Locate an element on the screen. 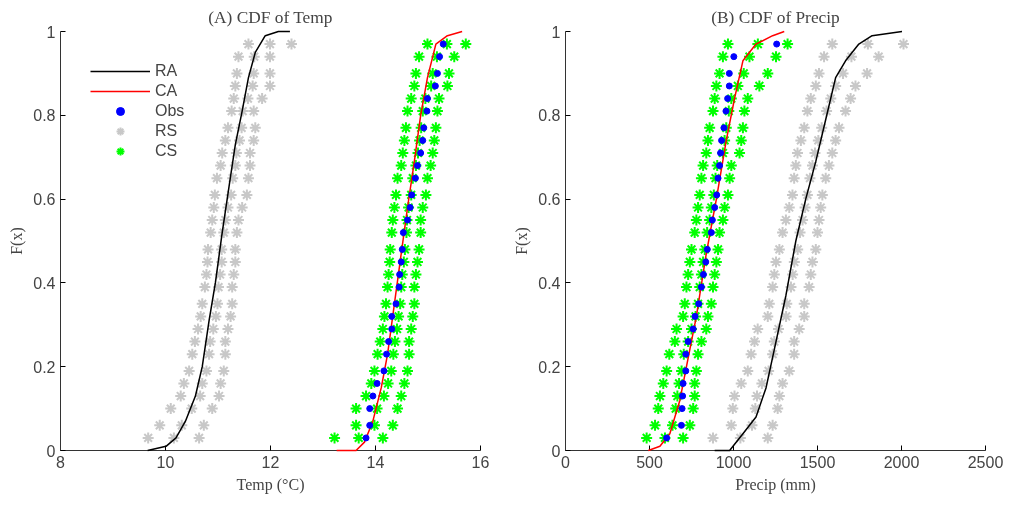  x-tick-label: 14 is located at coordinates (375, 462).